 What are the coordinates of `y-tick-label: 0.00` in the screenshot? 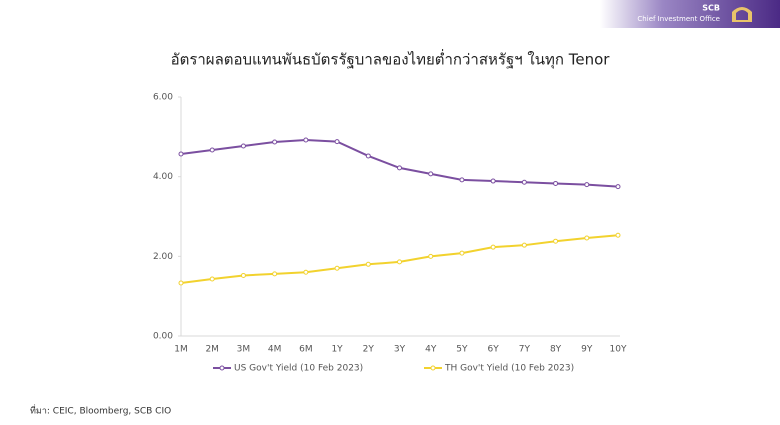 It's located at (163, 337).